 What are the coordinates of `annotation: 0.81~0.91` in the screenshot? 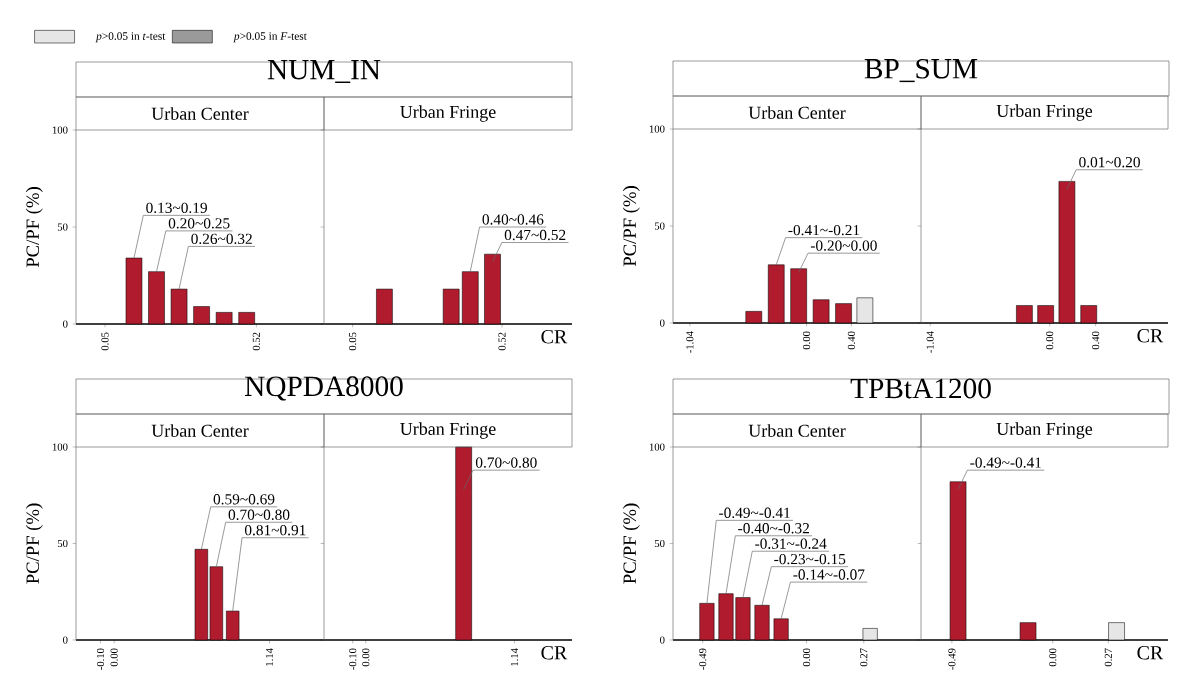 It's located at (275, 530).